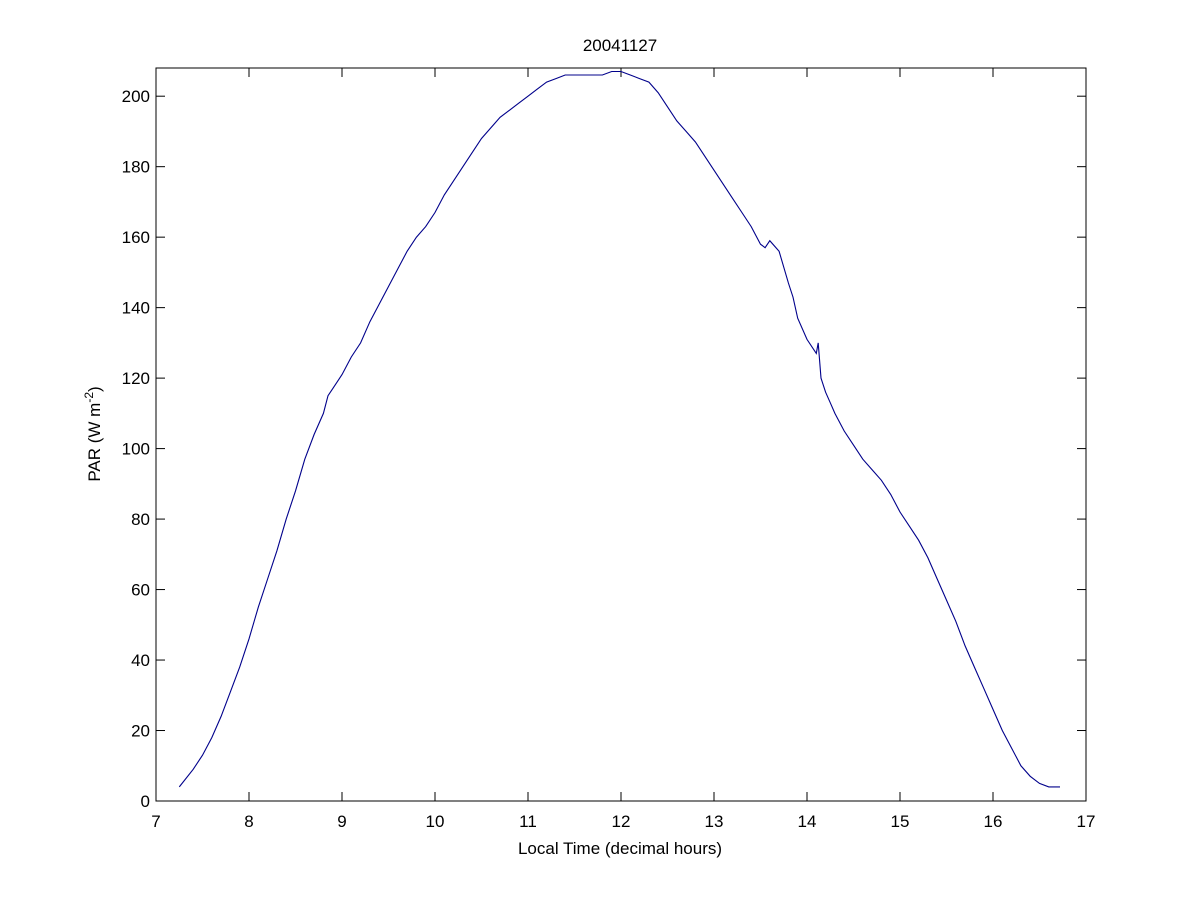 This screenshot has width=1200, height=900. What do you see at coordinates (714, 821) in the screenshot?
I see `x-tick-label: 13` at bounding box center [714, 821].